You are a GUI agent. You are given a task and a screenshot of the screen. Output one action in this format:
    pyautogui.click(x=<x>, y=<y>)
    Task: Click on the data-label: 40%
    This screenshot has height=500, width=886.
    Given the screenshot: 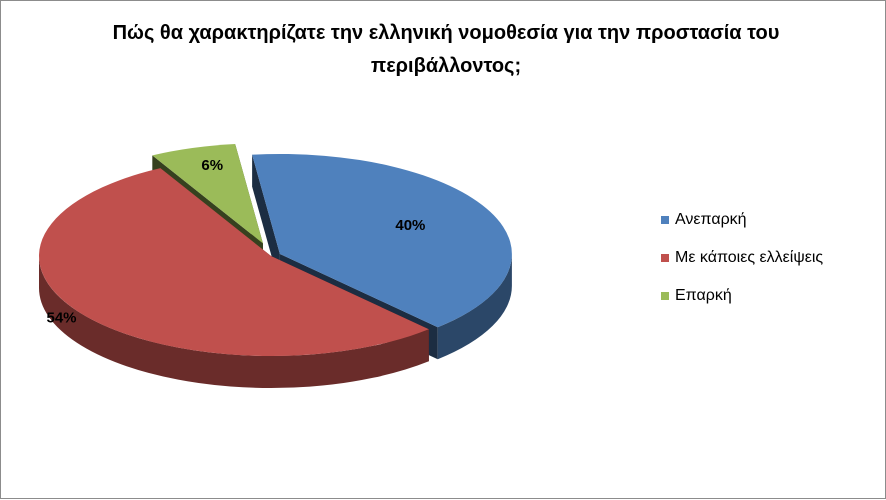 What is the action you would take?
    pyautogui.click(x=410, y=225)
    